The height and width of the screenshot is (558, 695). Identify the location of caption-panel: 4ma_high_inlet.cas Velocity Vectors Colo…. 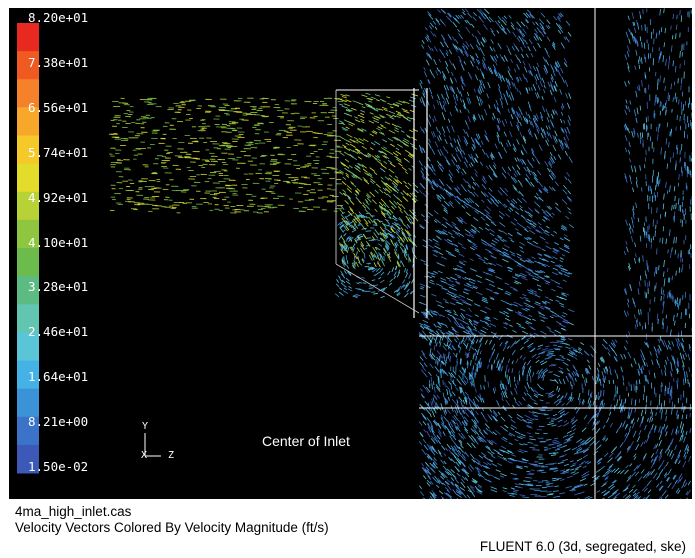
(350, 528).